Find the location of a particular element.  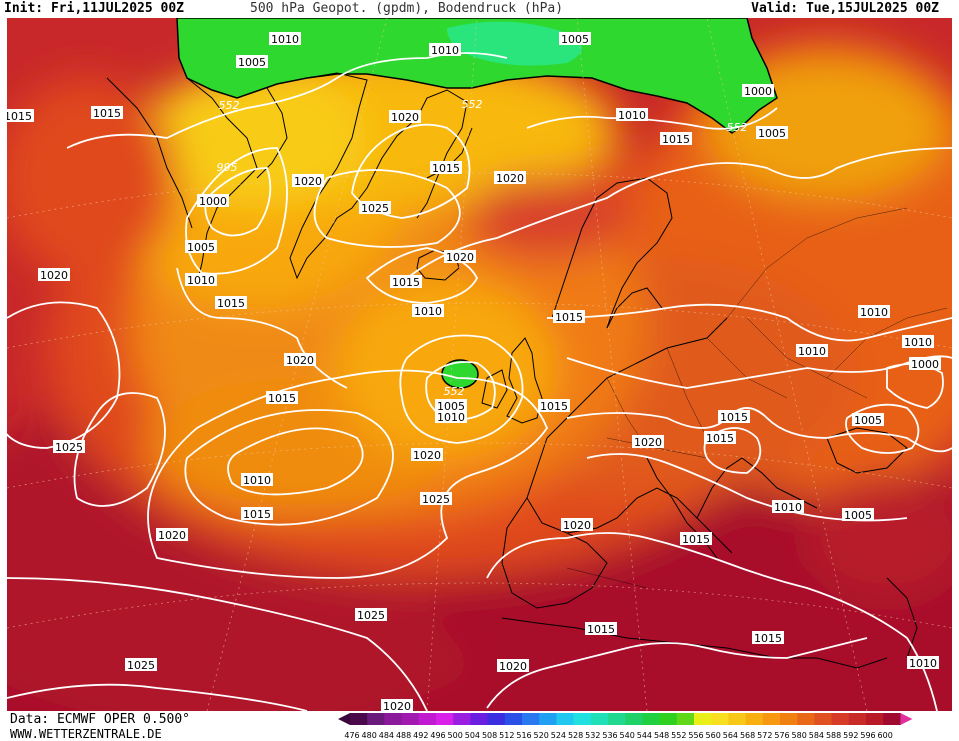

website-url: WWW.WETTERZENTRALE.DE is located at coordinates (86, 734).